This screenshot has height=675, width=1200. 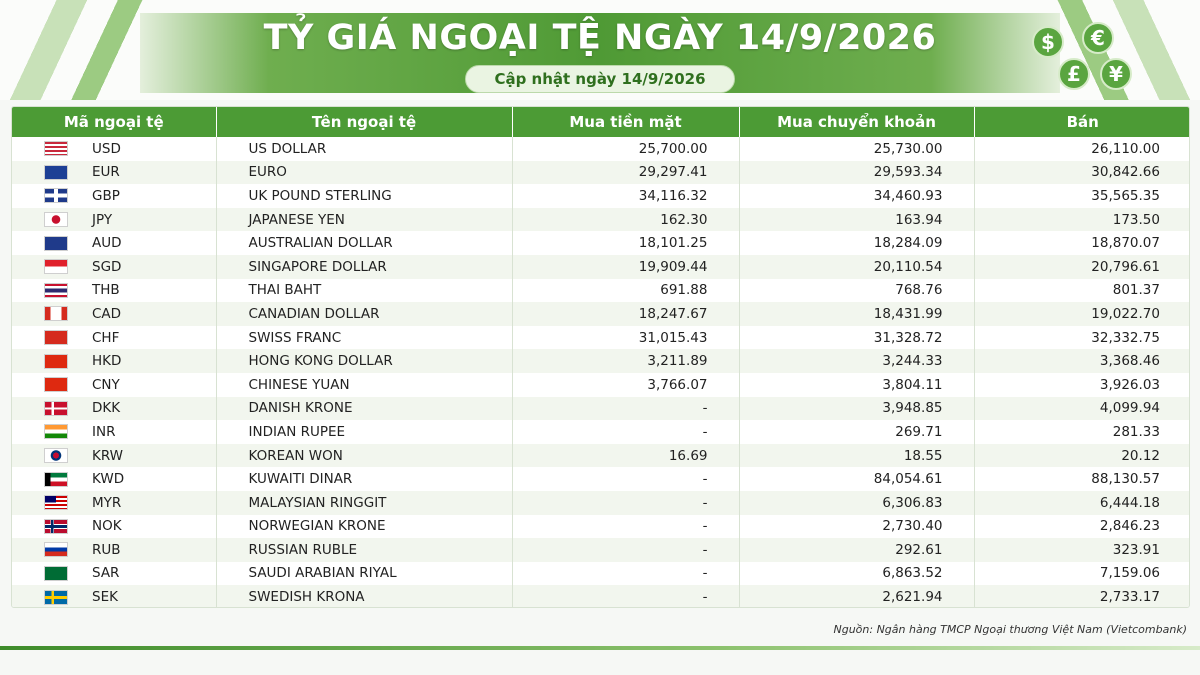 I want to click on table-row: JPY JAPANESE YEN 162.30 163.94 173.50, so click(x=600, y=219).